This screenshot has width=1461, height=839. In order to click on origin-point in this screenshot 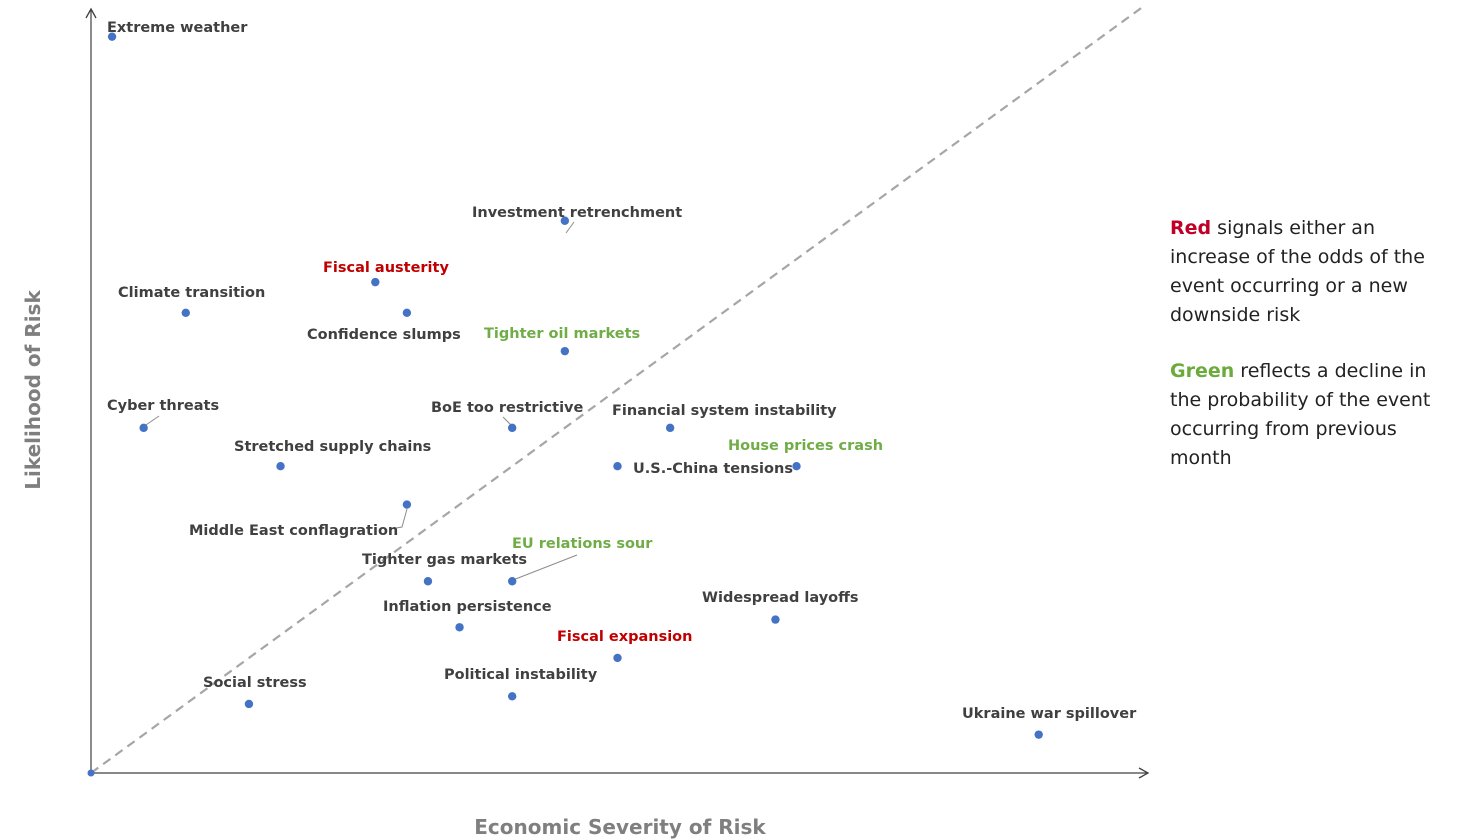, I will do `click(91, 773)`.